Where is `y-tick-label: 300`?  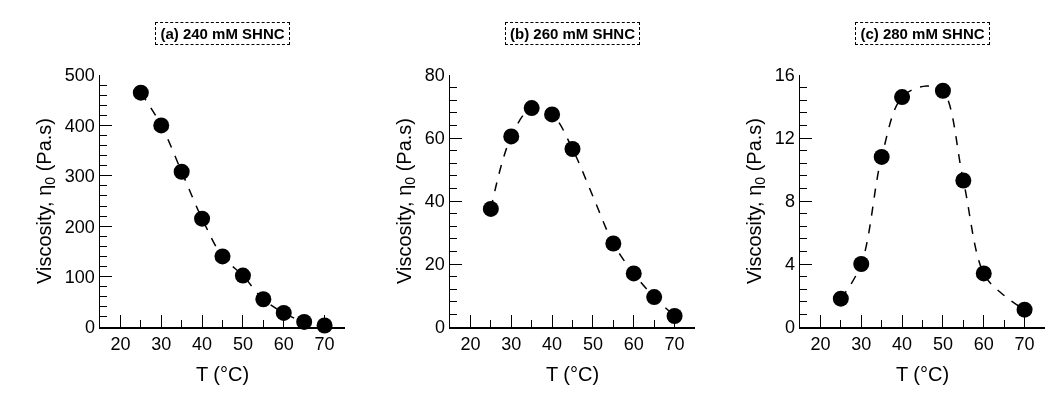
y-tick-label: 300 is located at coordinates (79, 176).